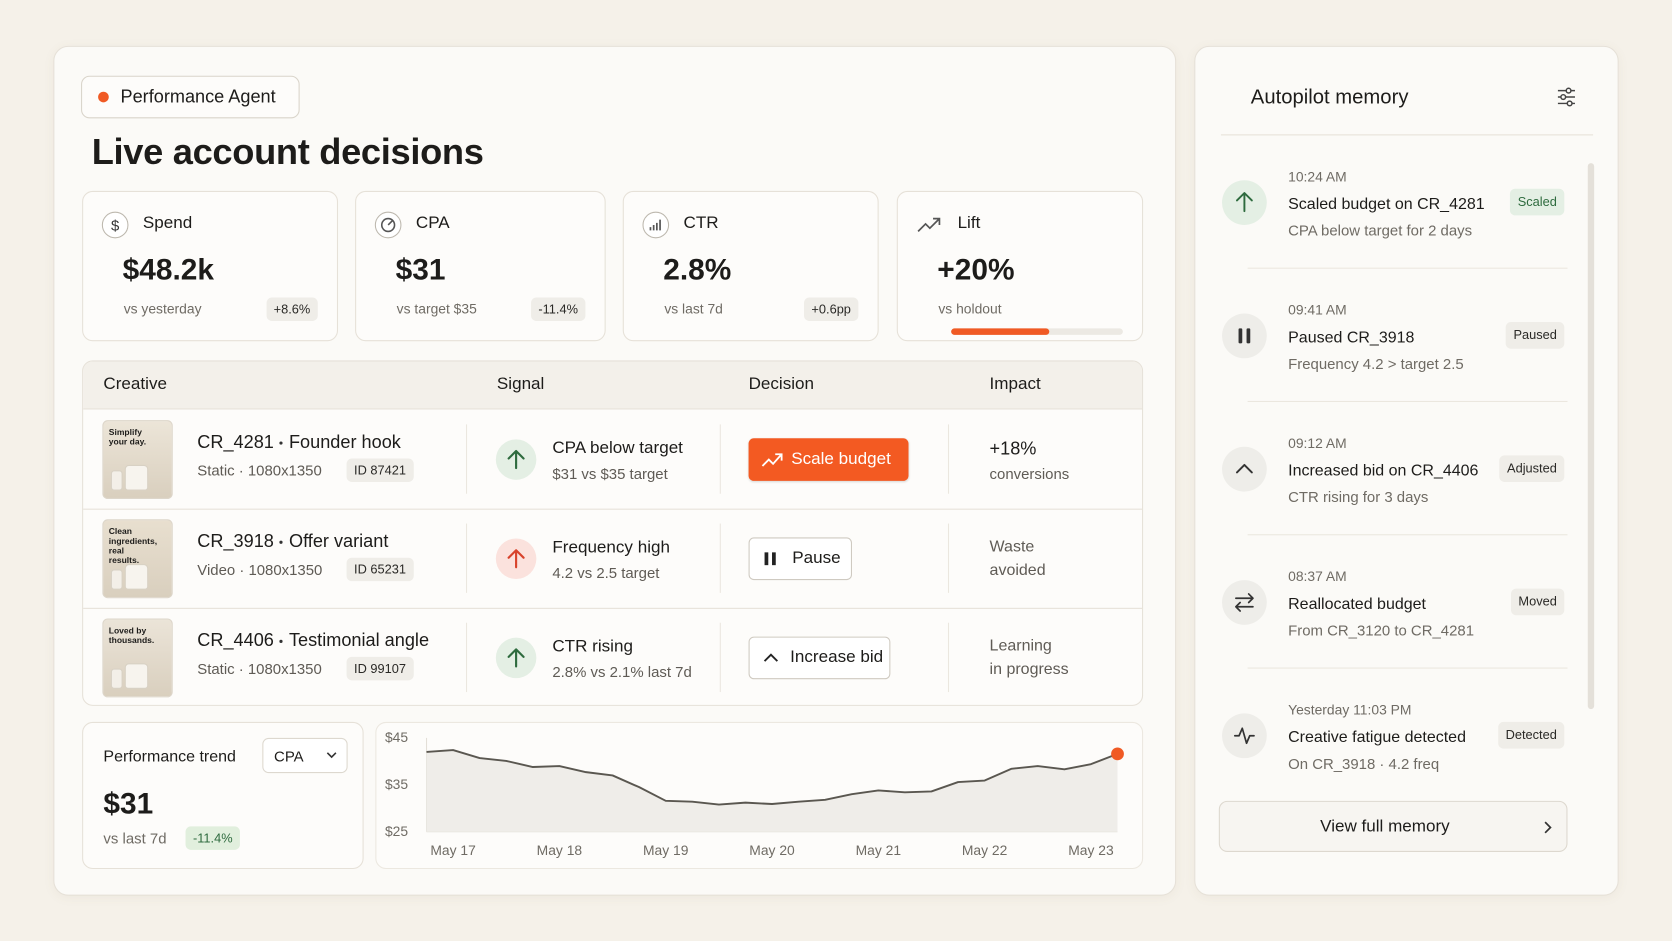 The height and width of the screenshot is (941, 1672). What do you see at coordinates (611, 547) in the screenshot?
I see `signal-title: Frequency high` at bounding box center [611, 547].